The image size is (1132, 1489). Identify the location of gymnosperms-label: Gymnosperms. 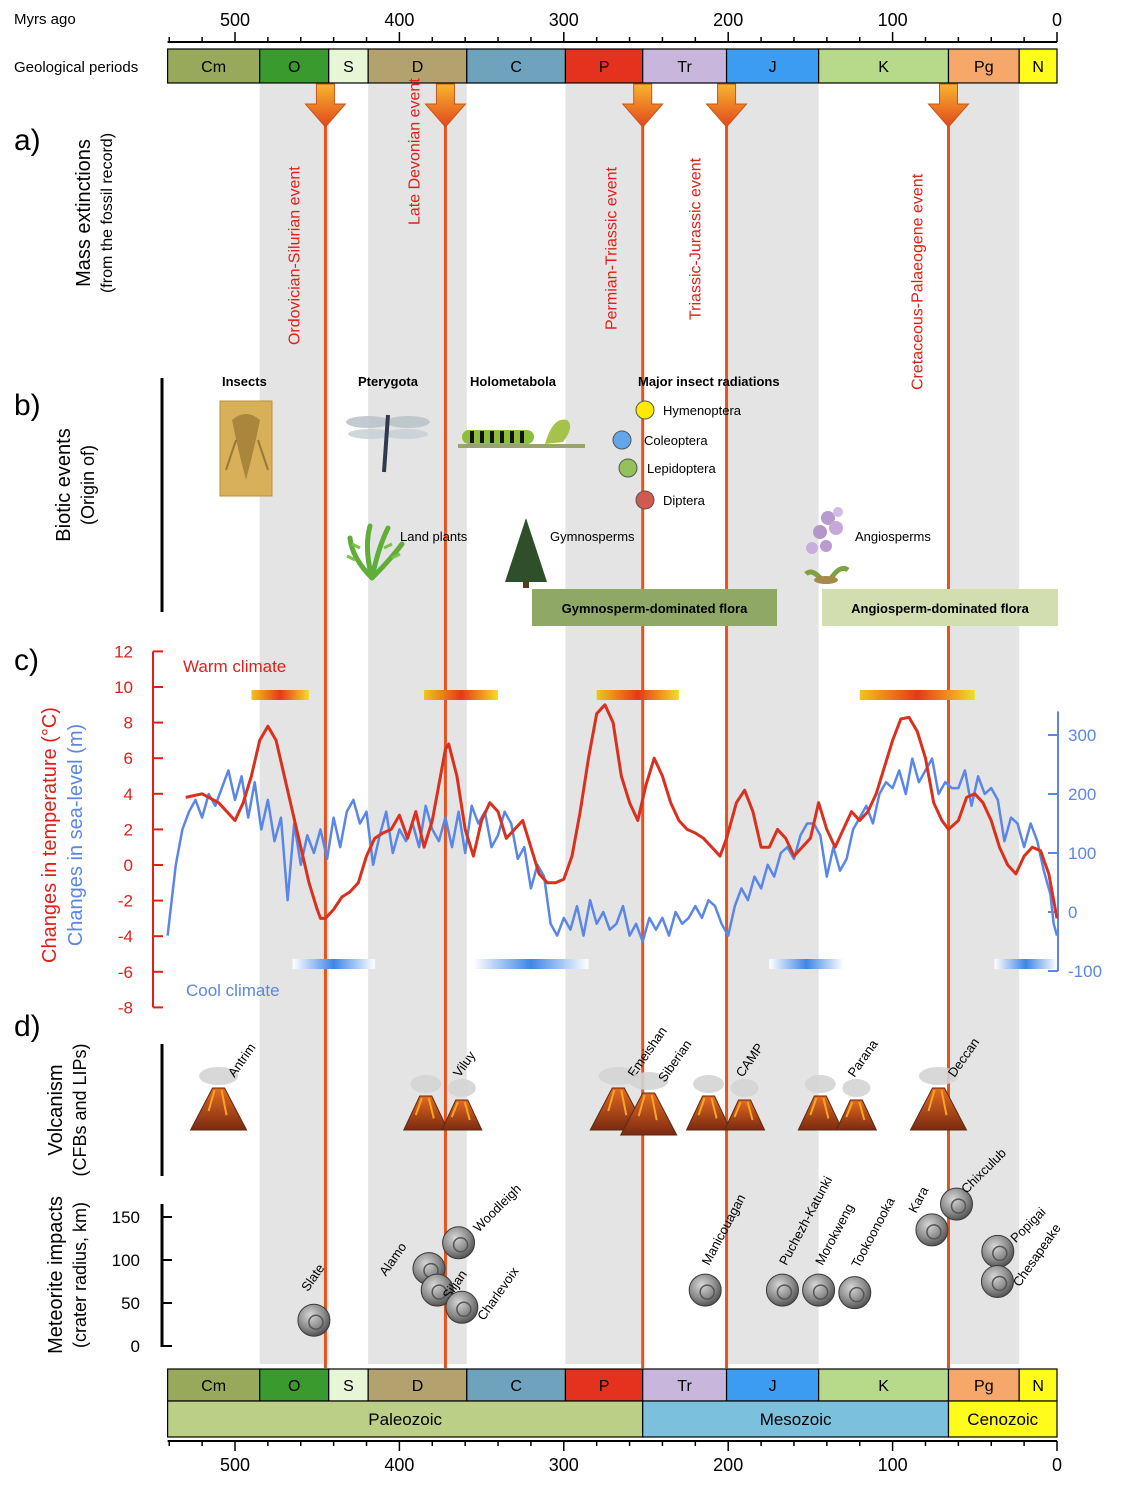
(592, 536).